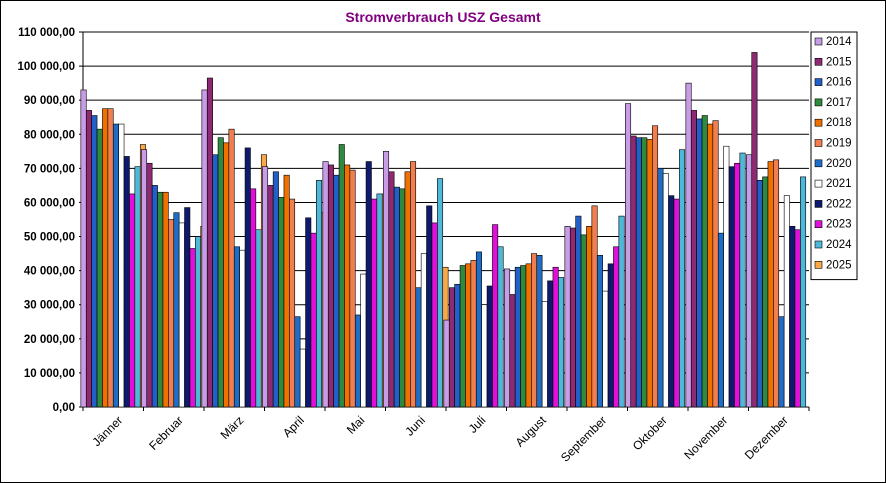  Describe the element at coordinates (650, 433) in the screenshot. I see `x-tick-label: Oktober` at that location.